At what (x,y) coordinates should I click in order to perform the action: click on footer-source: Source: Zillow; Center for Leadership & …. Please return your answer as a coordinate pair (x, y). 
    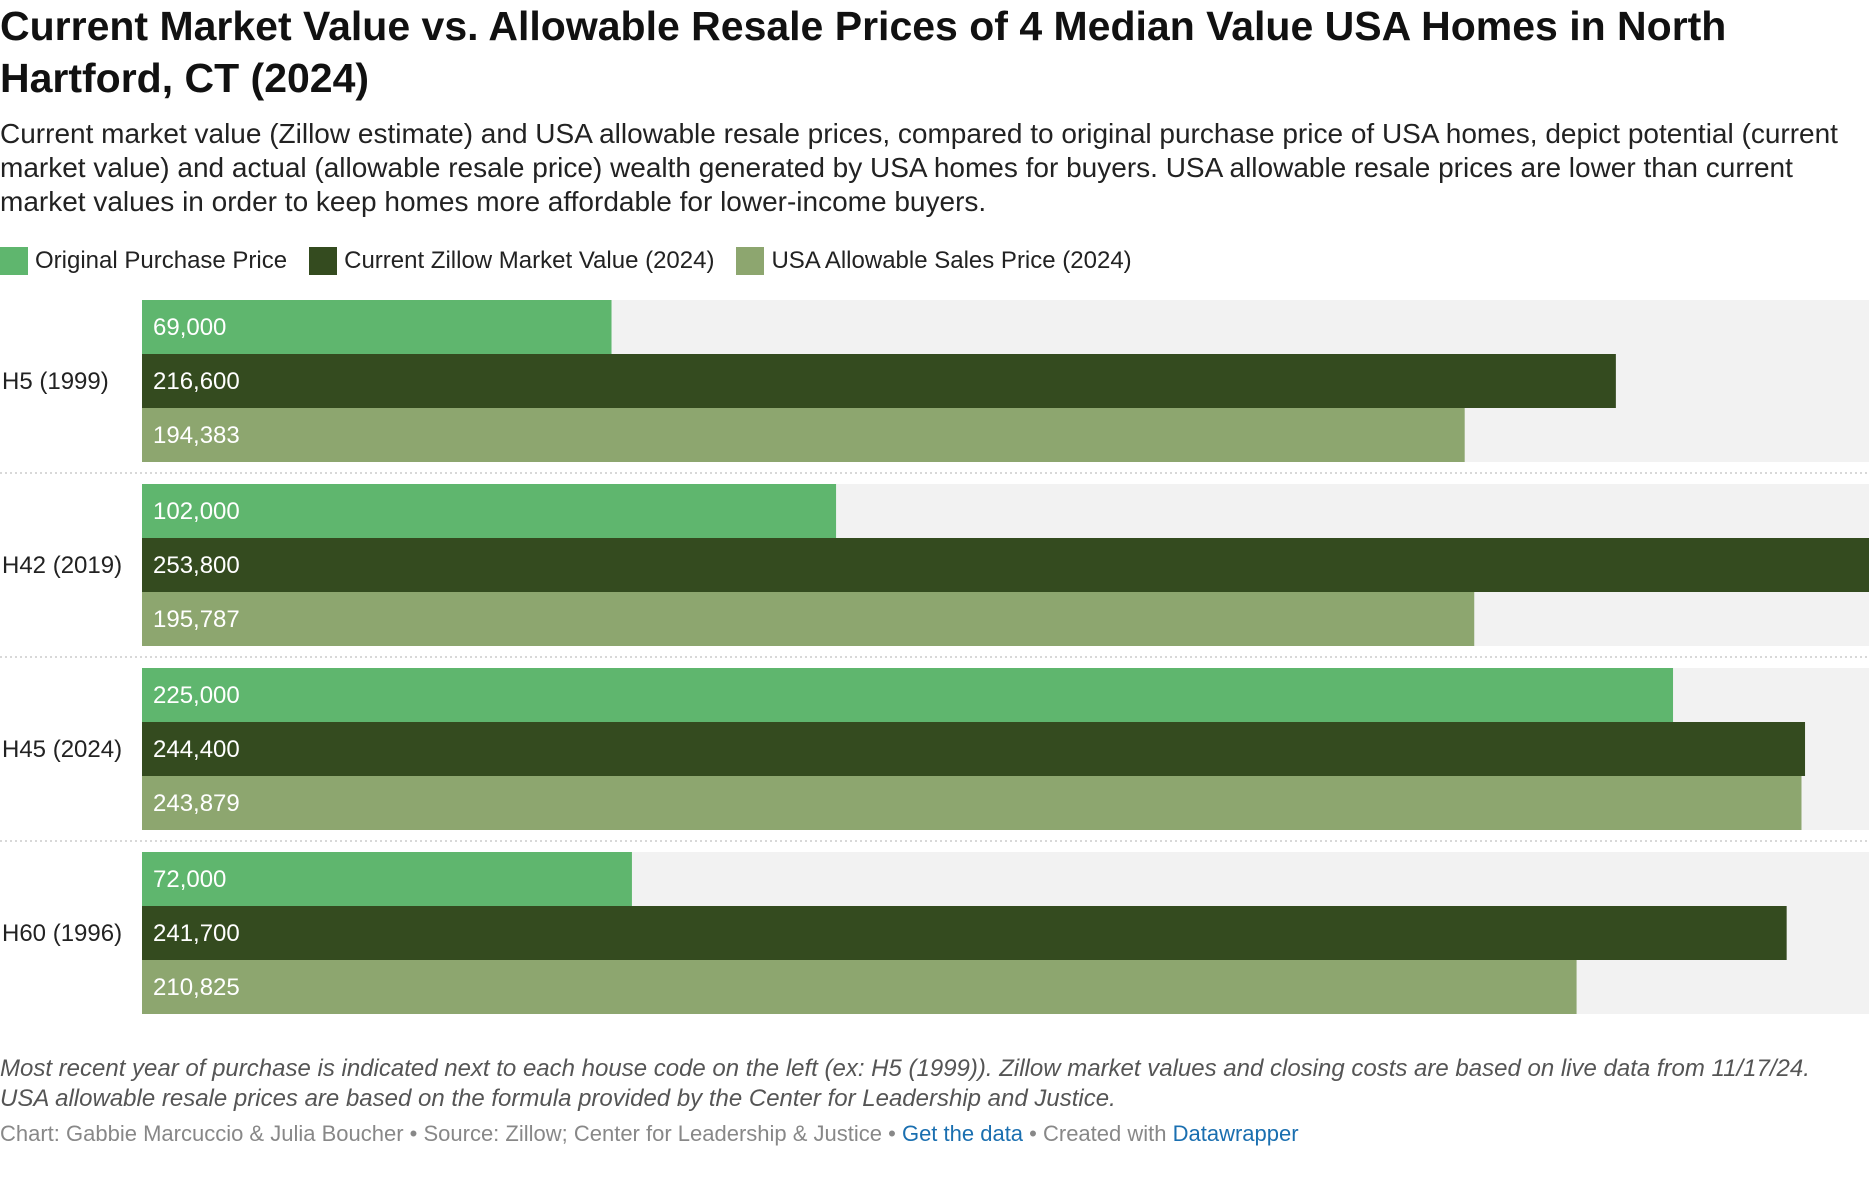
    Looking at the image, I should click on (653, 1133).